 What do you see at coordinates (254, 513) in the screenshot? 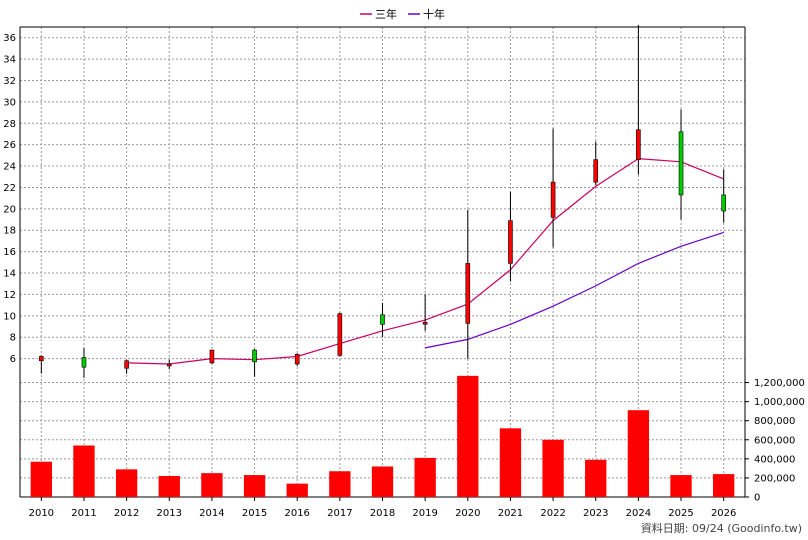
I see `x-tick-label: 2015` at bounding box center [254, 513].